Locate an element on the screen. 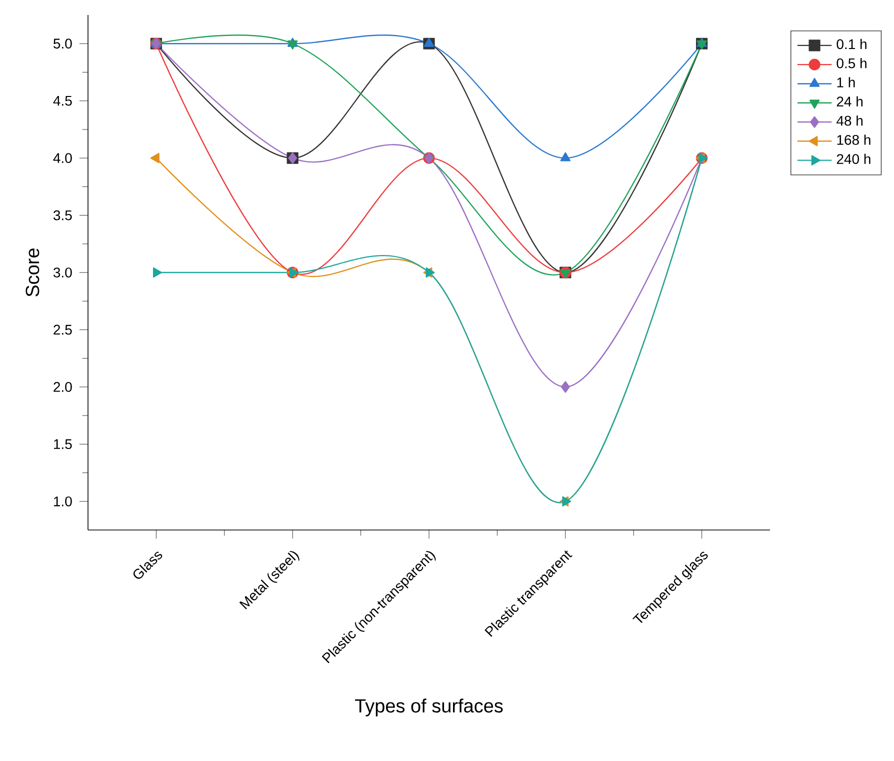 This screenshot has width=894, height=761. legend-label: 48 h is located at coordinates (849, 120).